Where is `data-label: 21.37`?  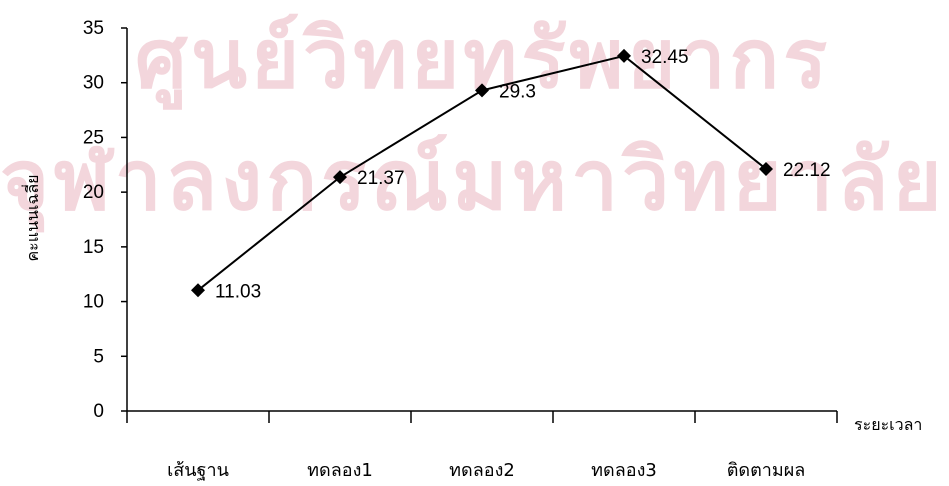
data-label: 21.37 is located at coordinates (381, 178).